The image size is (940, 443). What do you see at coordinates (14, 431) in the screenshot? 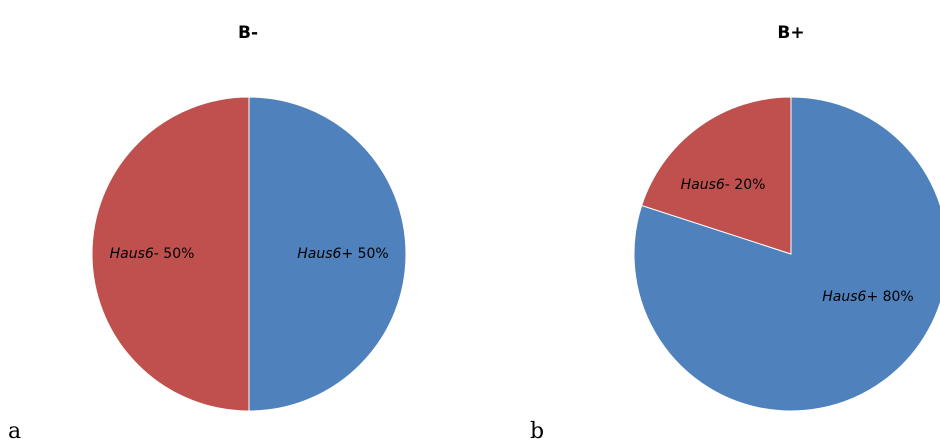
I see `panel-label-a: a` at bounding box center [14, 431].